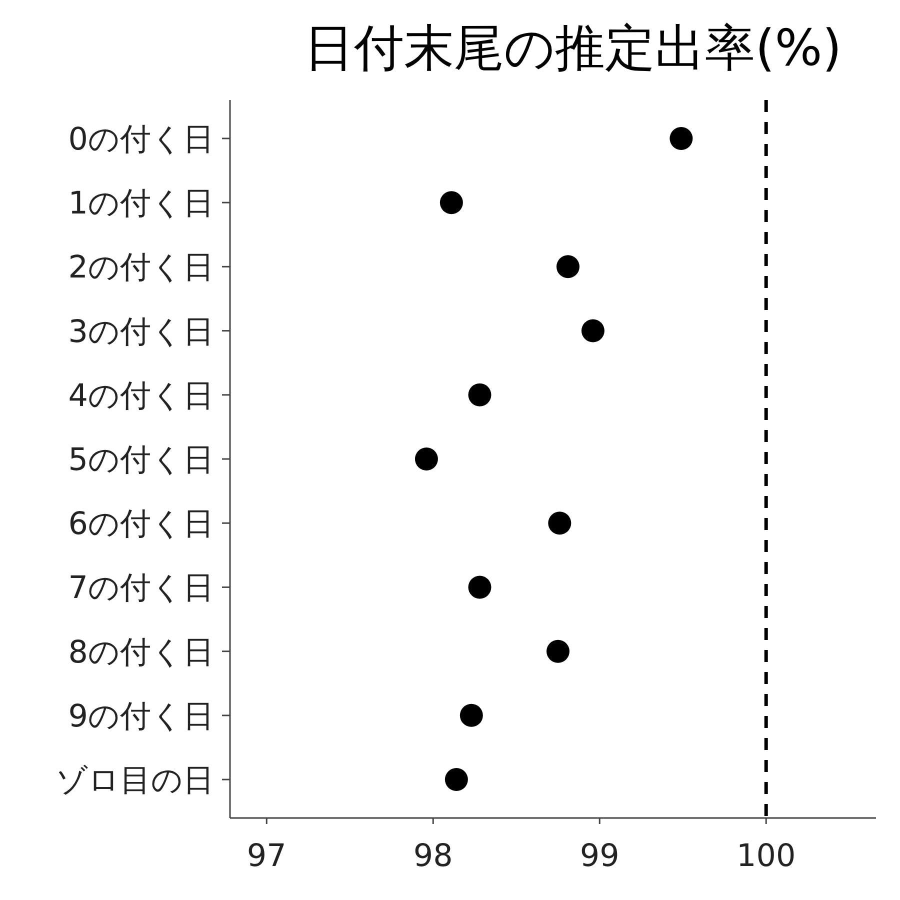  What do you see at coordinates (141, 716) in the screenshot?
I see `y-tick-label: 9の付く日` at bounding box center [141, 716].